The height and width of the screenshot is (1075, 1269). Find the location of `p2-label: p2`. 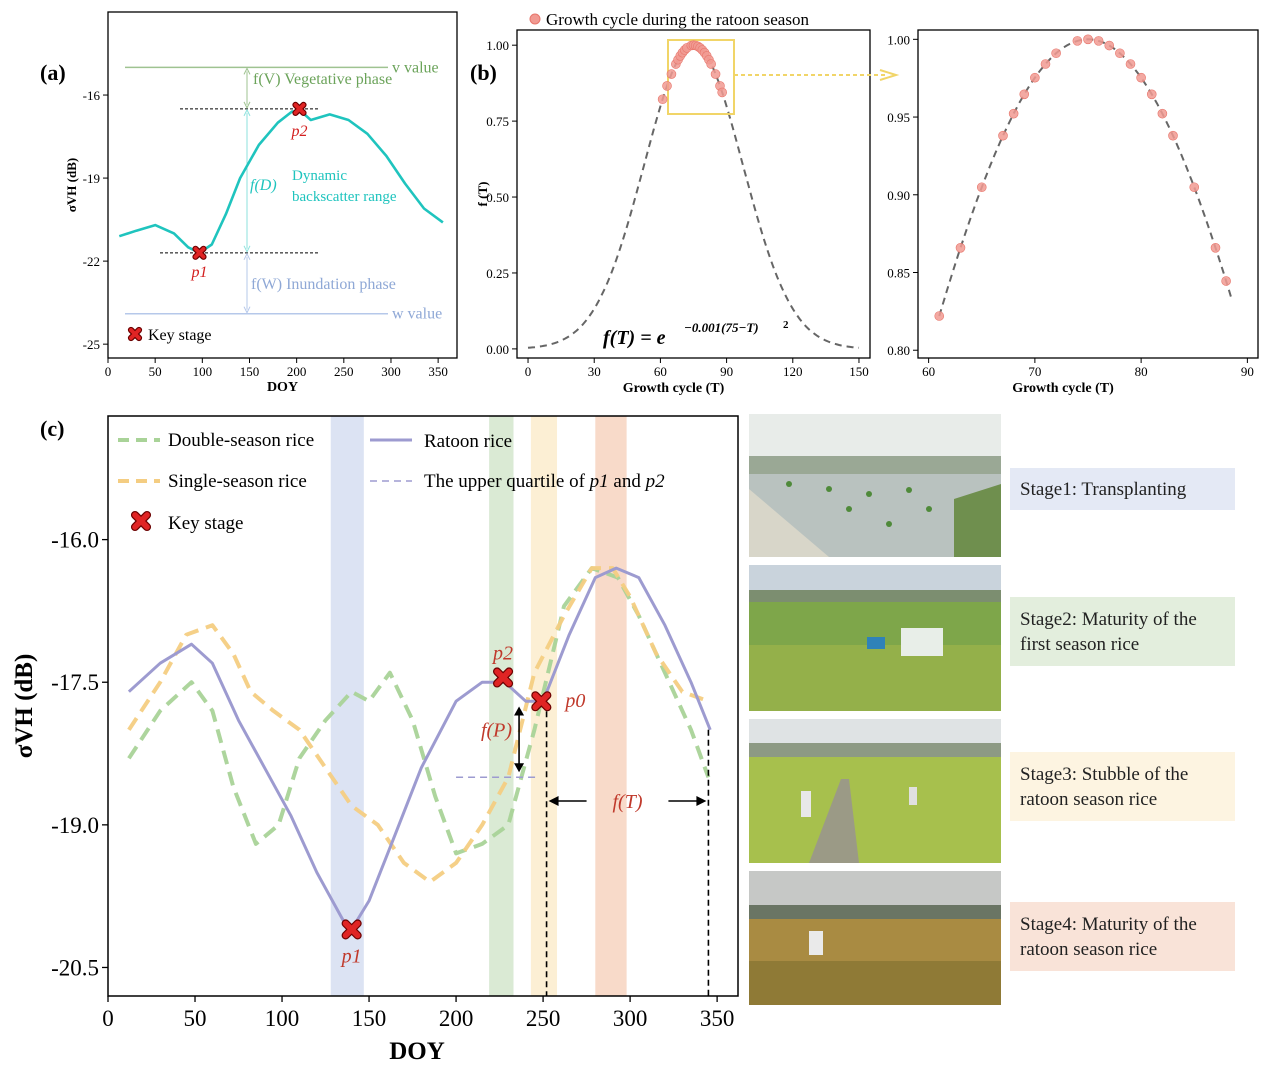

p2-label: p2 is located at coordinates (502, 653).